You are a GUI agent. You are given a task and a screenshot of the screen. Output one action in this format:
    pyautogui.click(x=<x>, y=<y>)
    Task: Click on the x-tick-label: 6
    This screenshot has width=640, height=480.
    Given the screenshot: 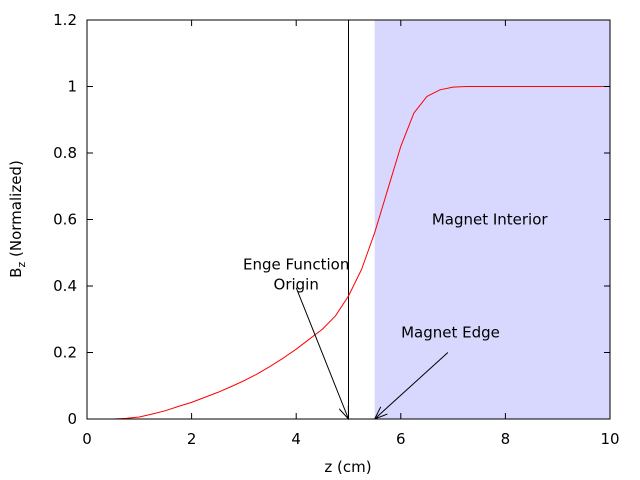 What is the action you would take?
    pyautogui.click(x=401, y=439)
    